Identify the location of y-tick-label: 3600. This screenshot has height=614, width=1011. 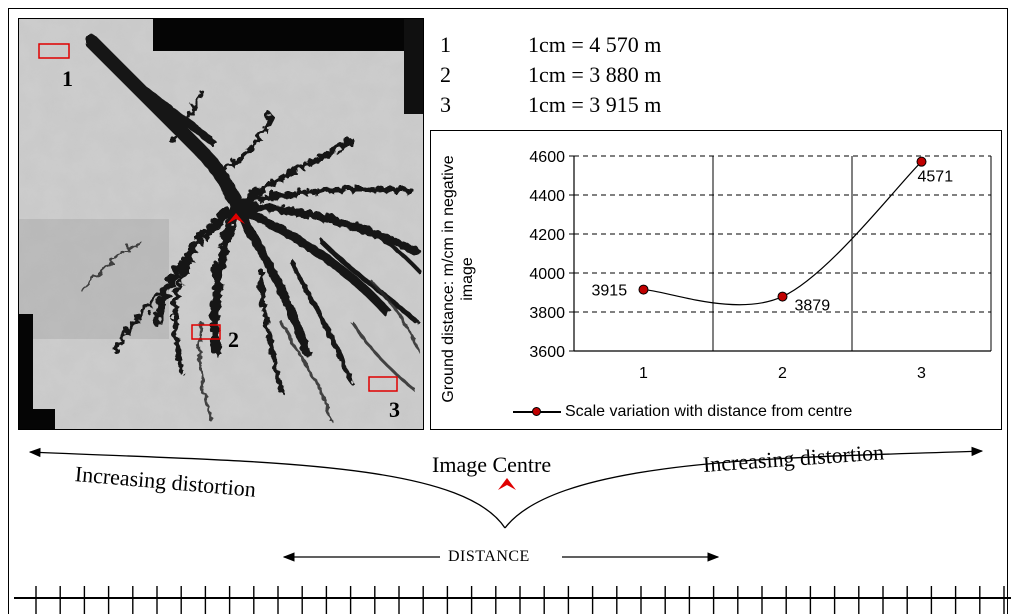
(547, 352).